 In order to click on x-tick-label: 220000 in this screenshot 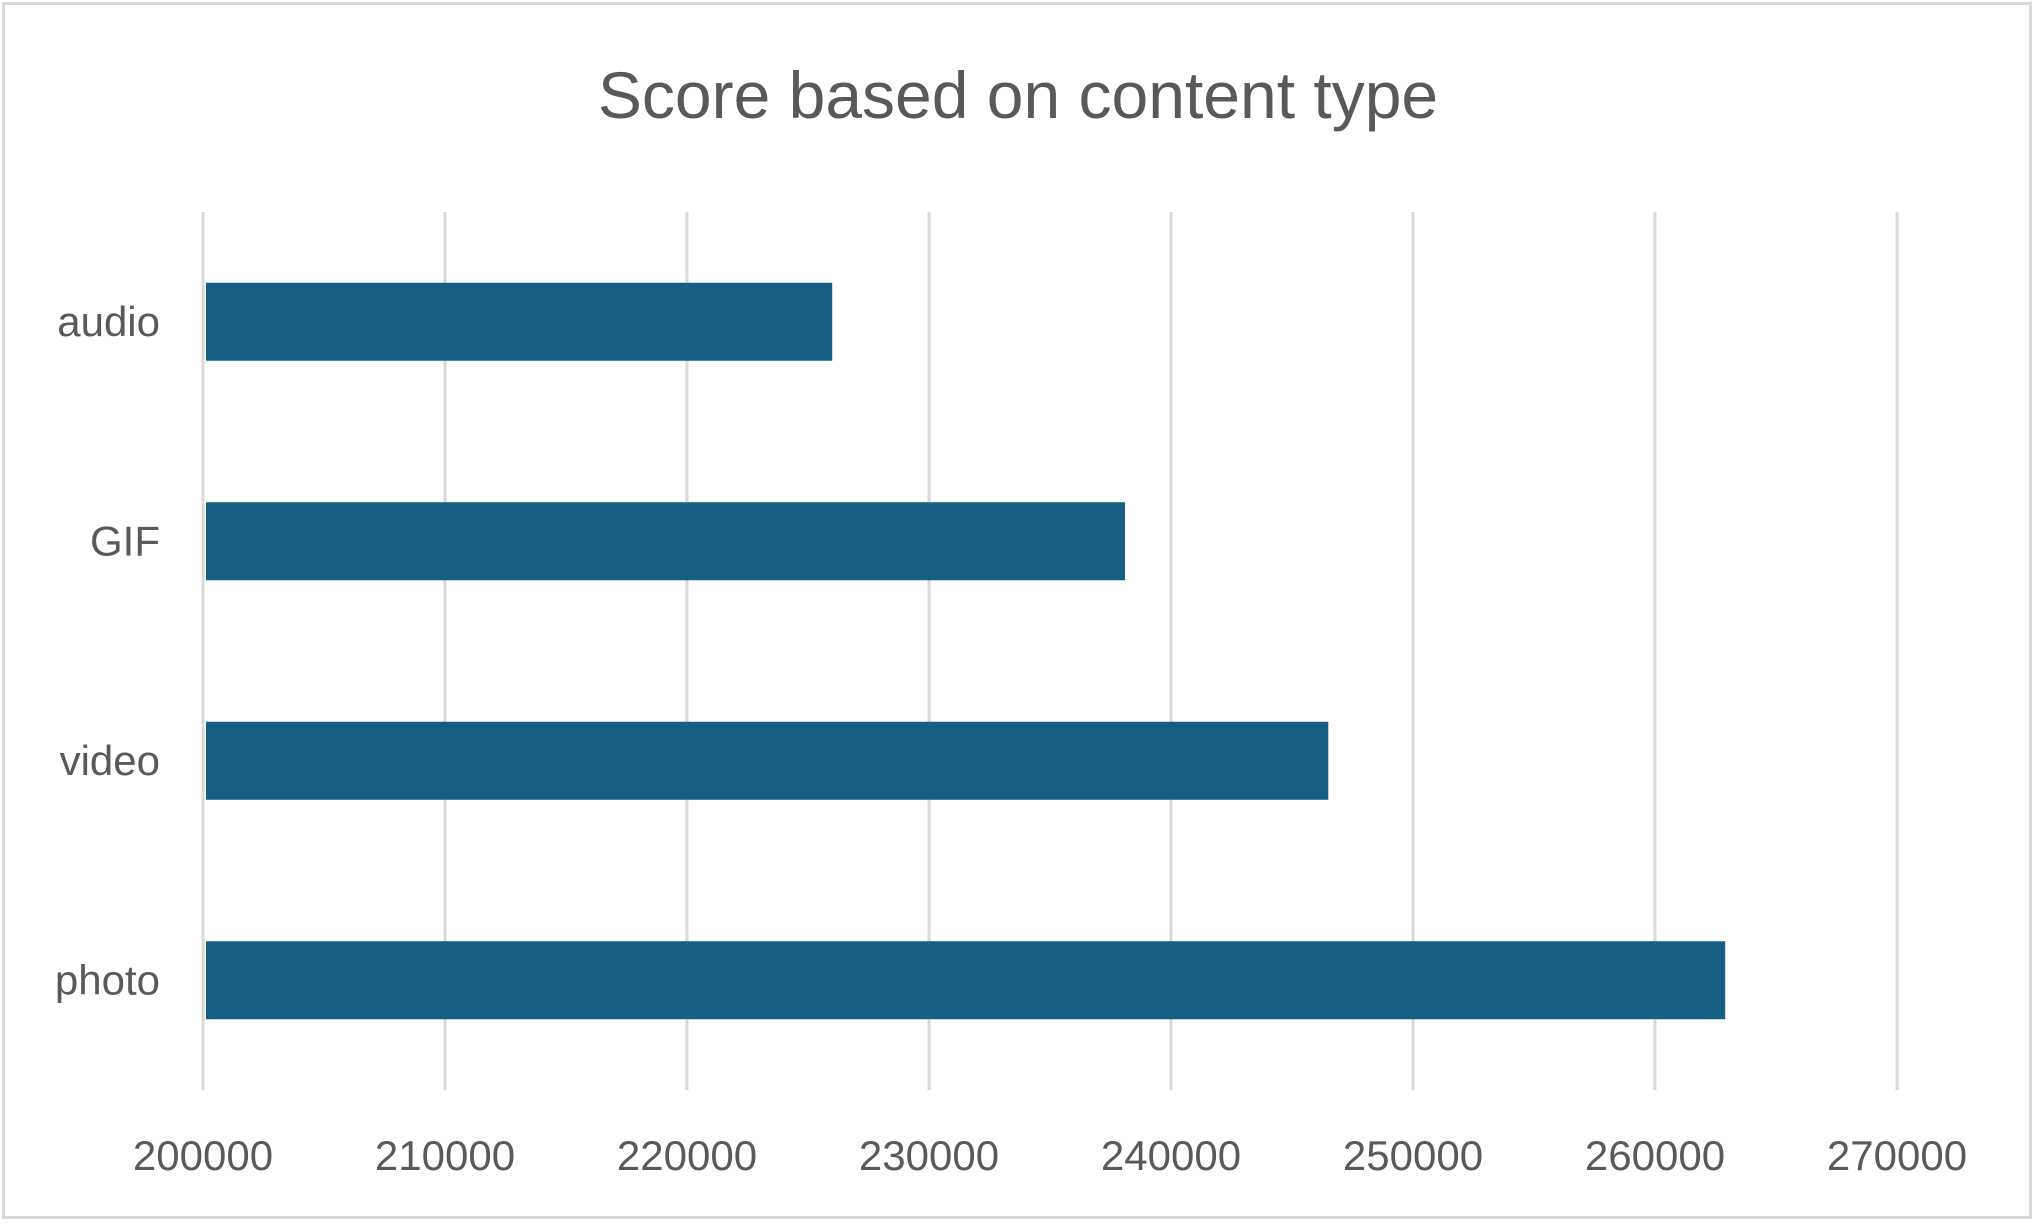, I will do `click(687, 1155)`.